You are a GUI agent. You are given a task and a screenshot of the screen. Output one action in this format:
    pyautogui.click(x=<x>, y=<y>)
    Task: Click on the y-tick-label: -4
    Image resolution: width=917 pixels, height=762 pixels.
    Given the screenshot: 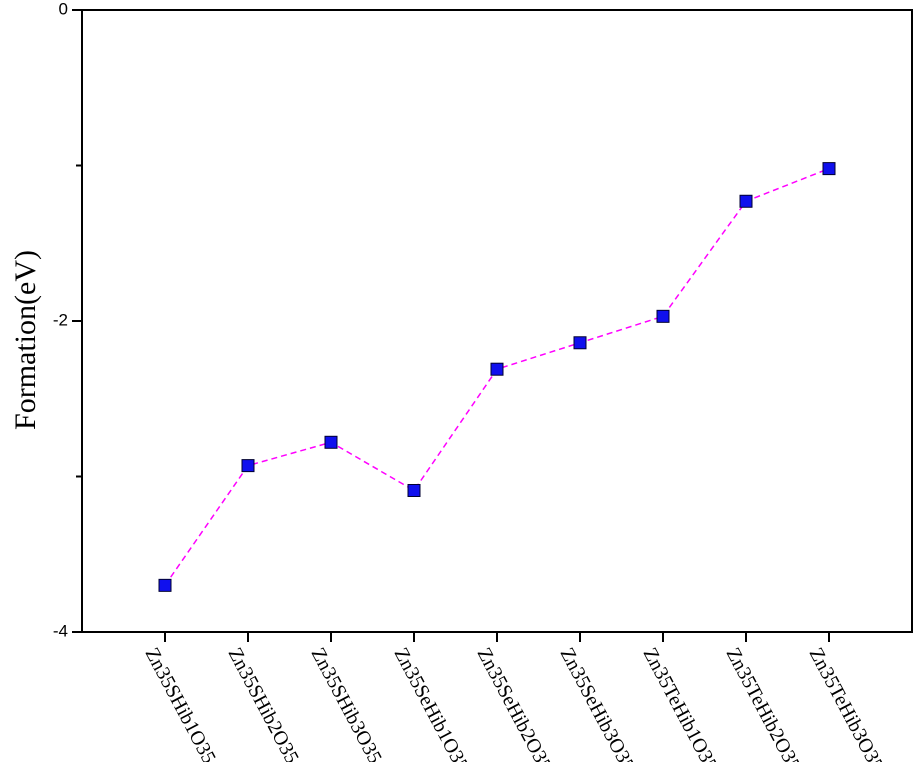 What is the action you would take?
    pyautogui.click(x=60, y=630)
    